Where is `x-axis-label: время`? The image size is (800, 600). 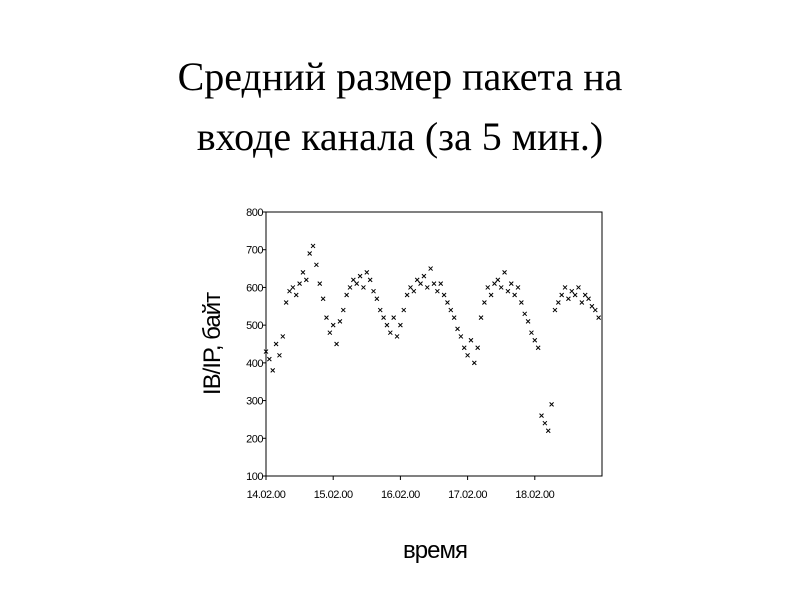 x-axis-label: время is located at coordinates (435, 550).